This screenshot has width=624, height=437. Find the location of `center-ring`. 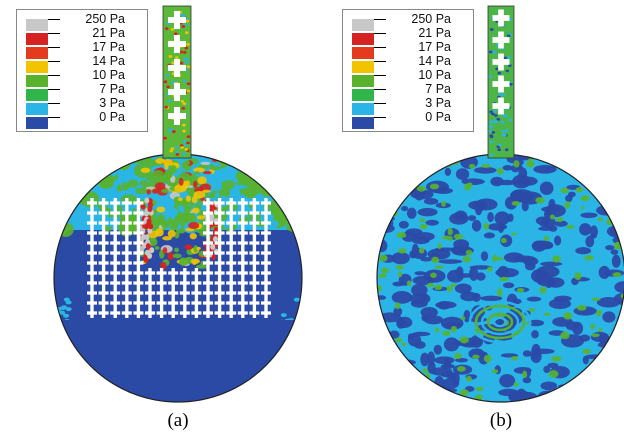

center-ring is located at coordinates (500, 322).